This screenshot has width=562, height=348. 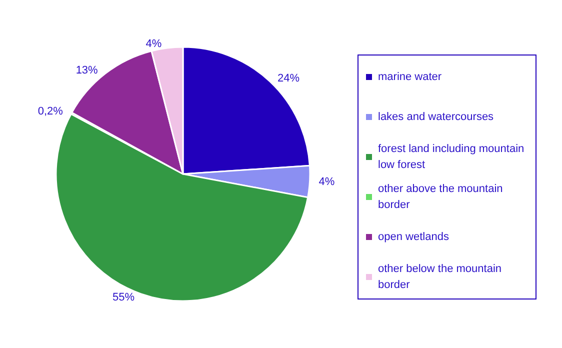 What do you see at coordinates (441, 277) in the screenshot?
I see `legend-label: other below the mountain border` at bounding box center [441, 277].